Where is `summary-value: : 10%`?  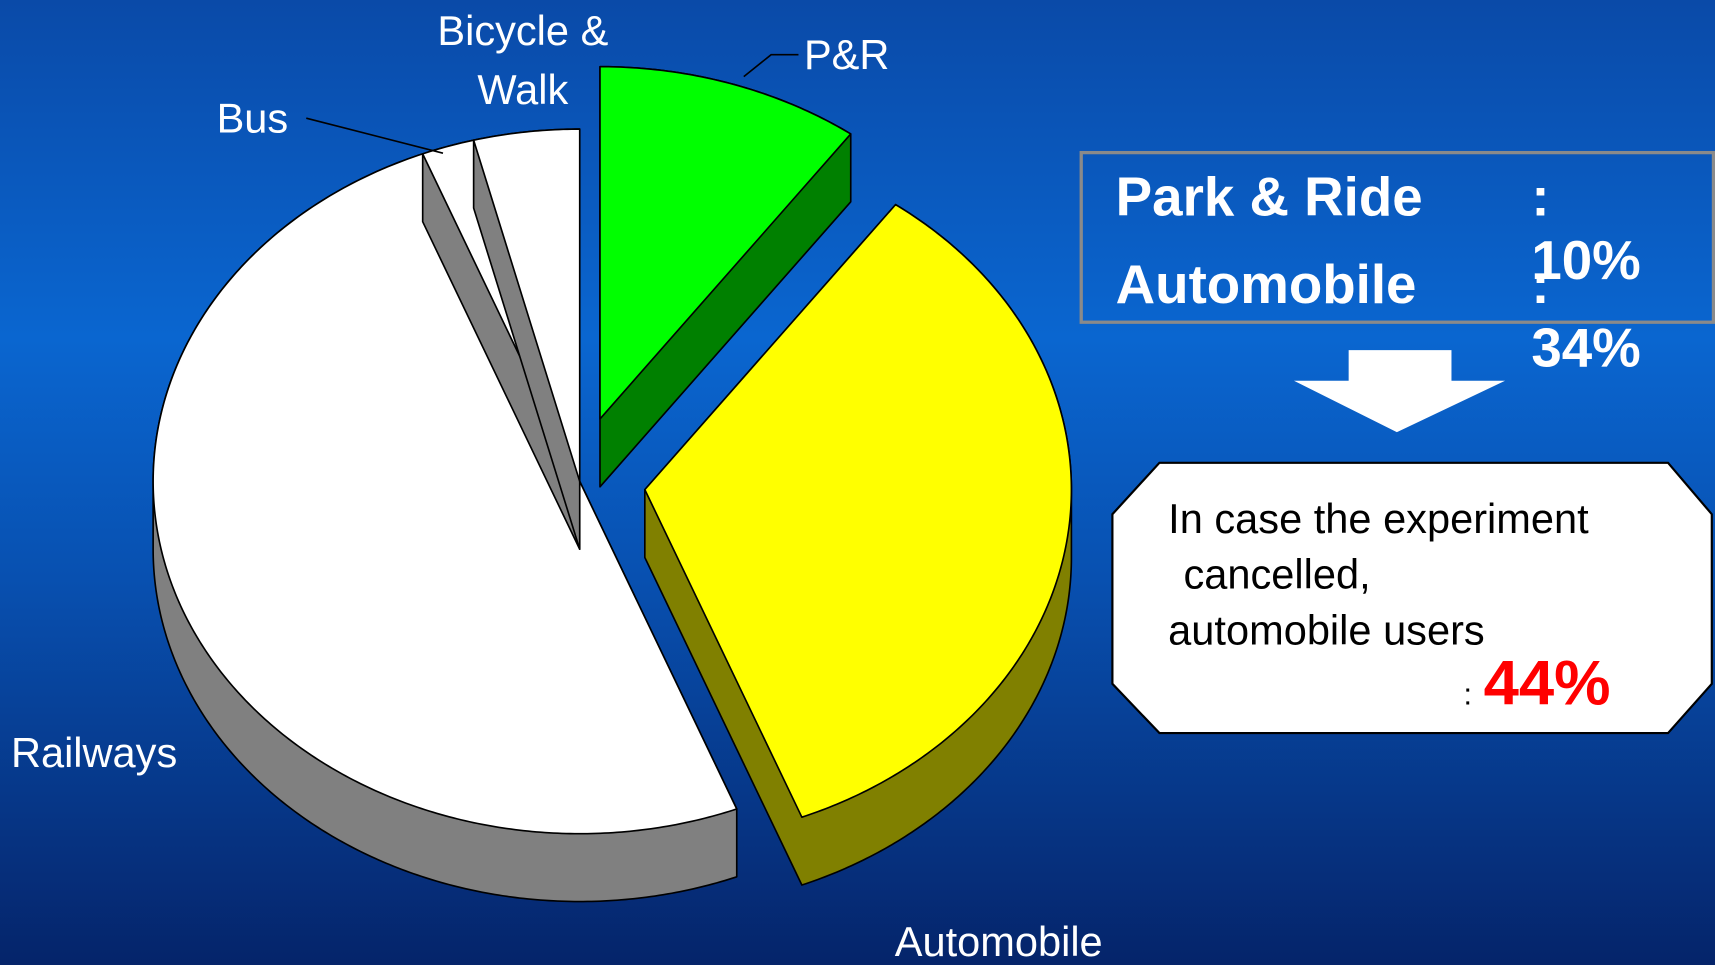 summary-value: : 10% is located at coordinates (1586, 229).